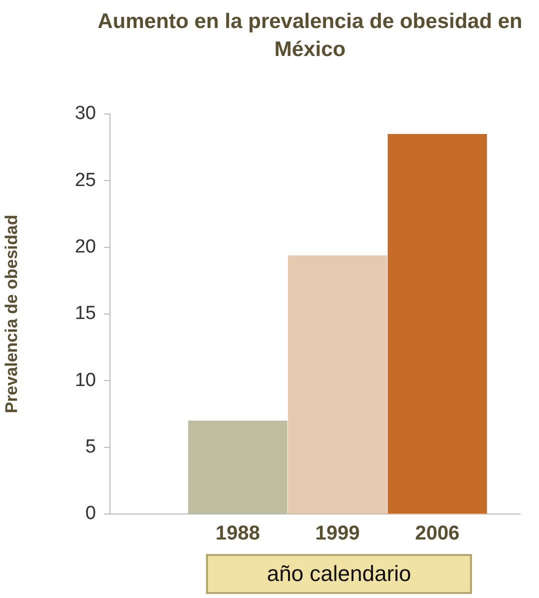 The width and height of the screenshot is (539, 598). What do you see at coordinates (85, 380) in the screenshot?
I see `y-tick-label: 10` at bounding box center [85, 380].